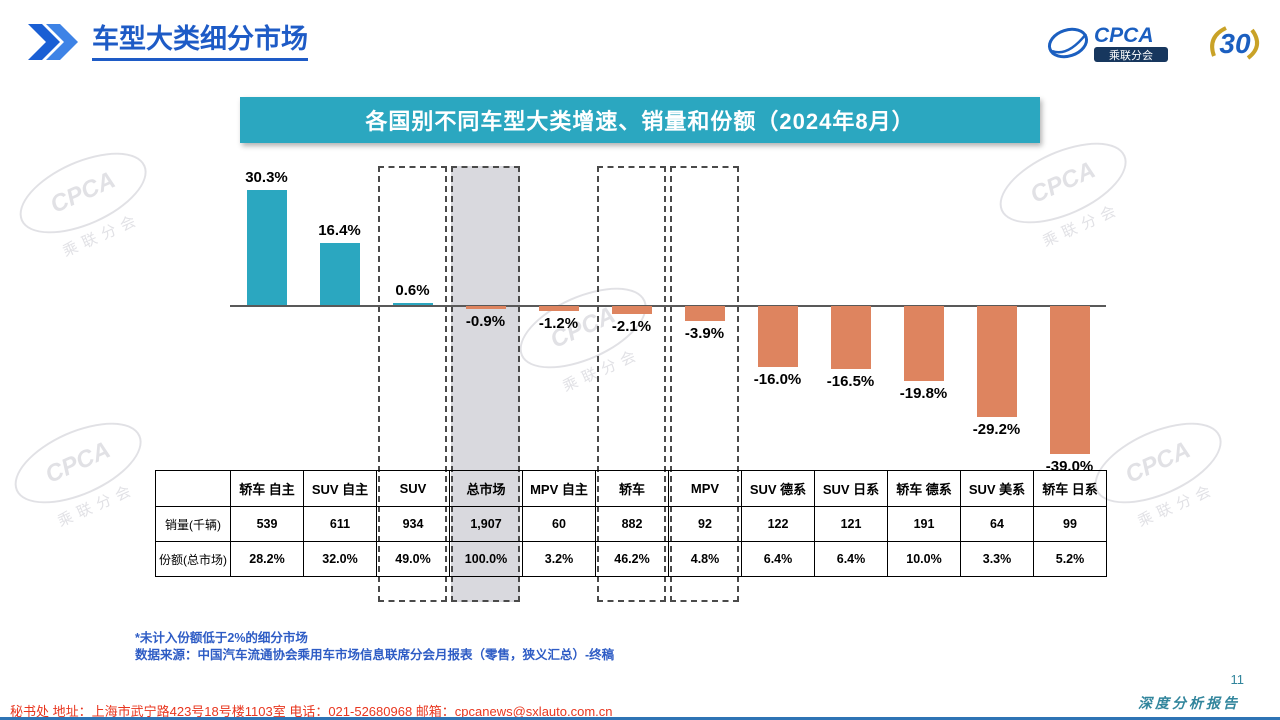 The height and width of the screenshot is (720, 1280). I want to click on logo-area: CPCA 乘联分会 30, so click(1156, 43).